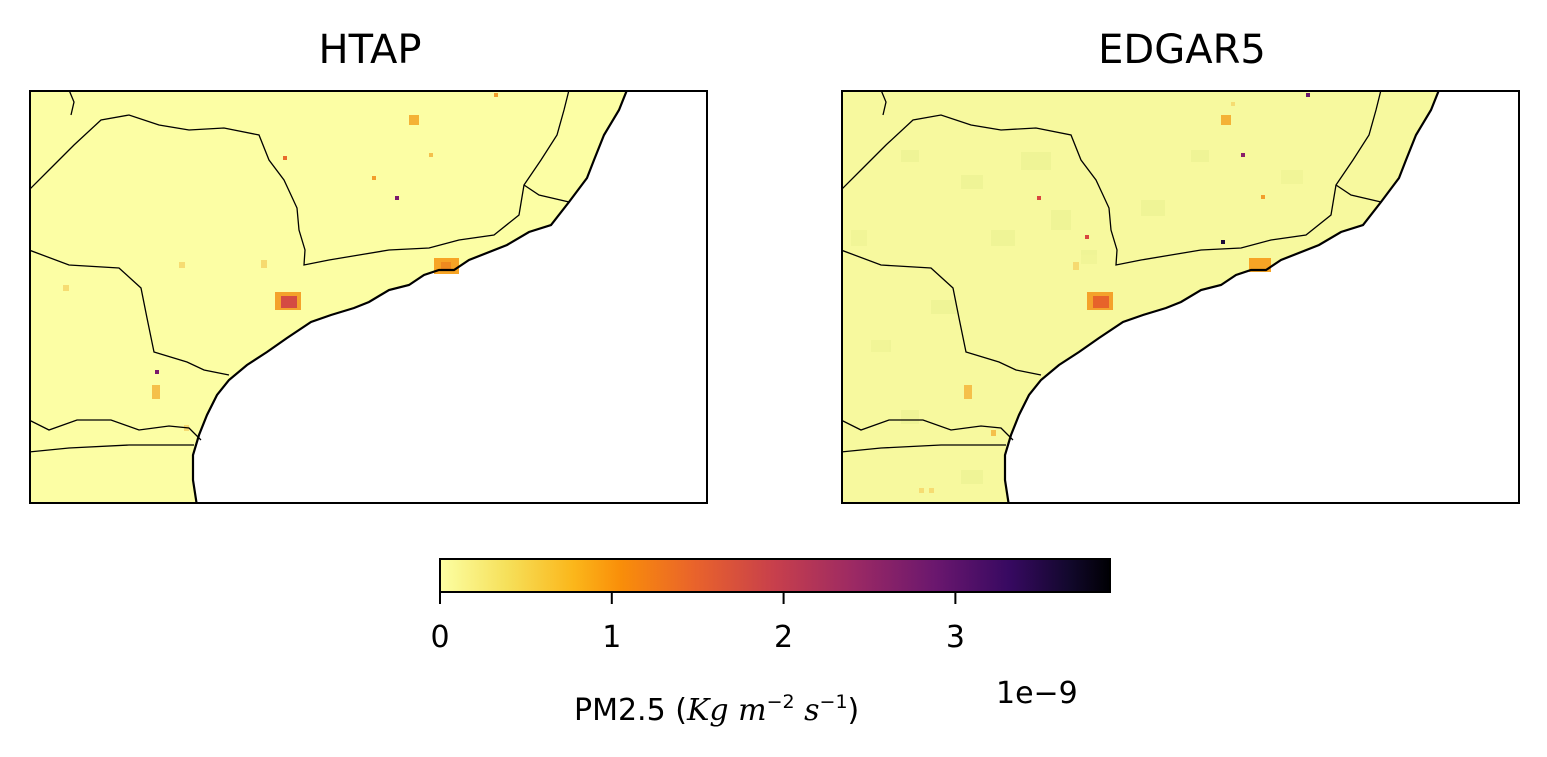 The height and width of the screenshot is (757, 1547). What do you see at coordinates (698, 598) in the screenshot?
I see `colorbar-tick-marks` at bounding box center [698, 598].